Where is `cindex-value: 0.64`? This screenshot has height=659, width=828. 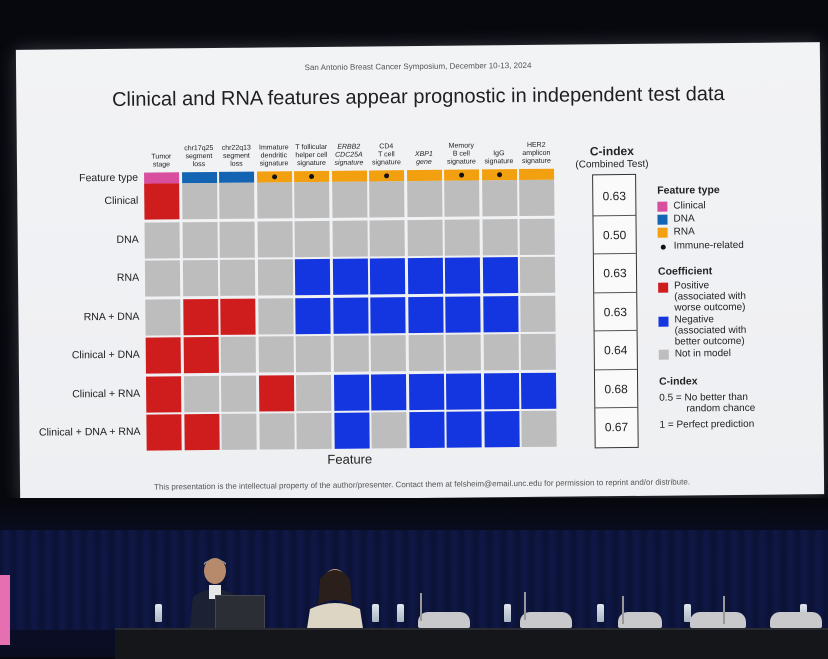
cindex-value: 0.64 is located at coordinates (616, 350).